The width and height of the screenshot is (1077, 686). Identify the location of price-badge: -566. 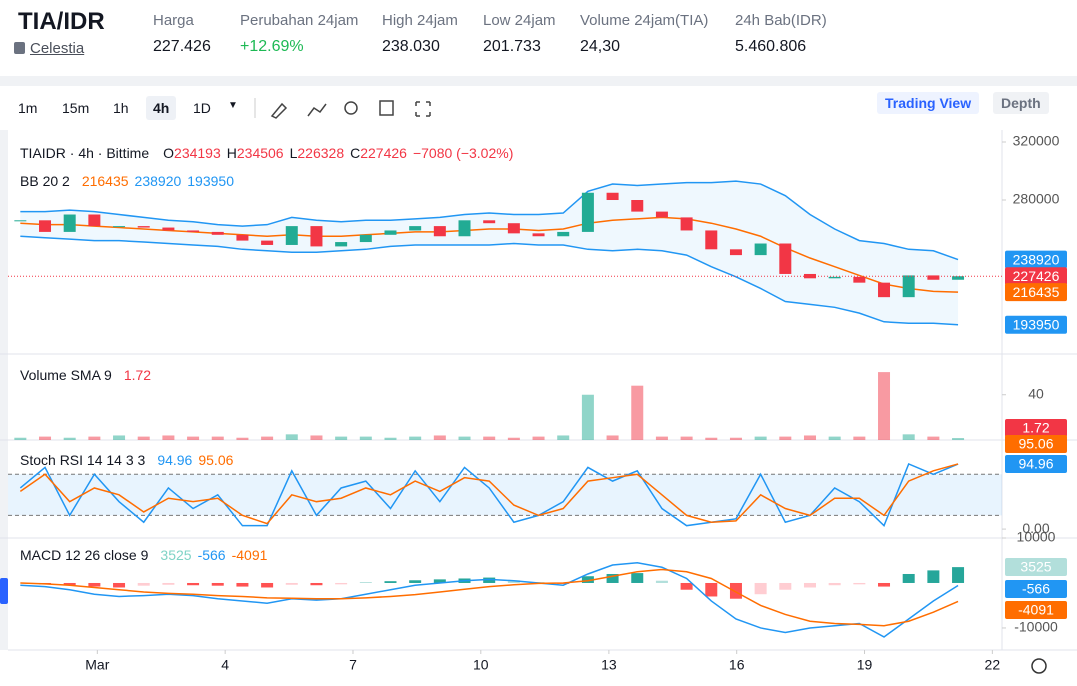
(1036, 589).